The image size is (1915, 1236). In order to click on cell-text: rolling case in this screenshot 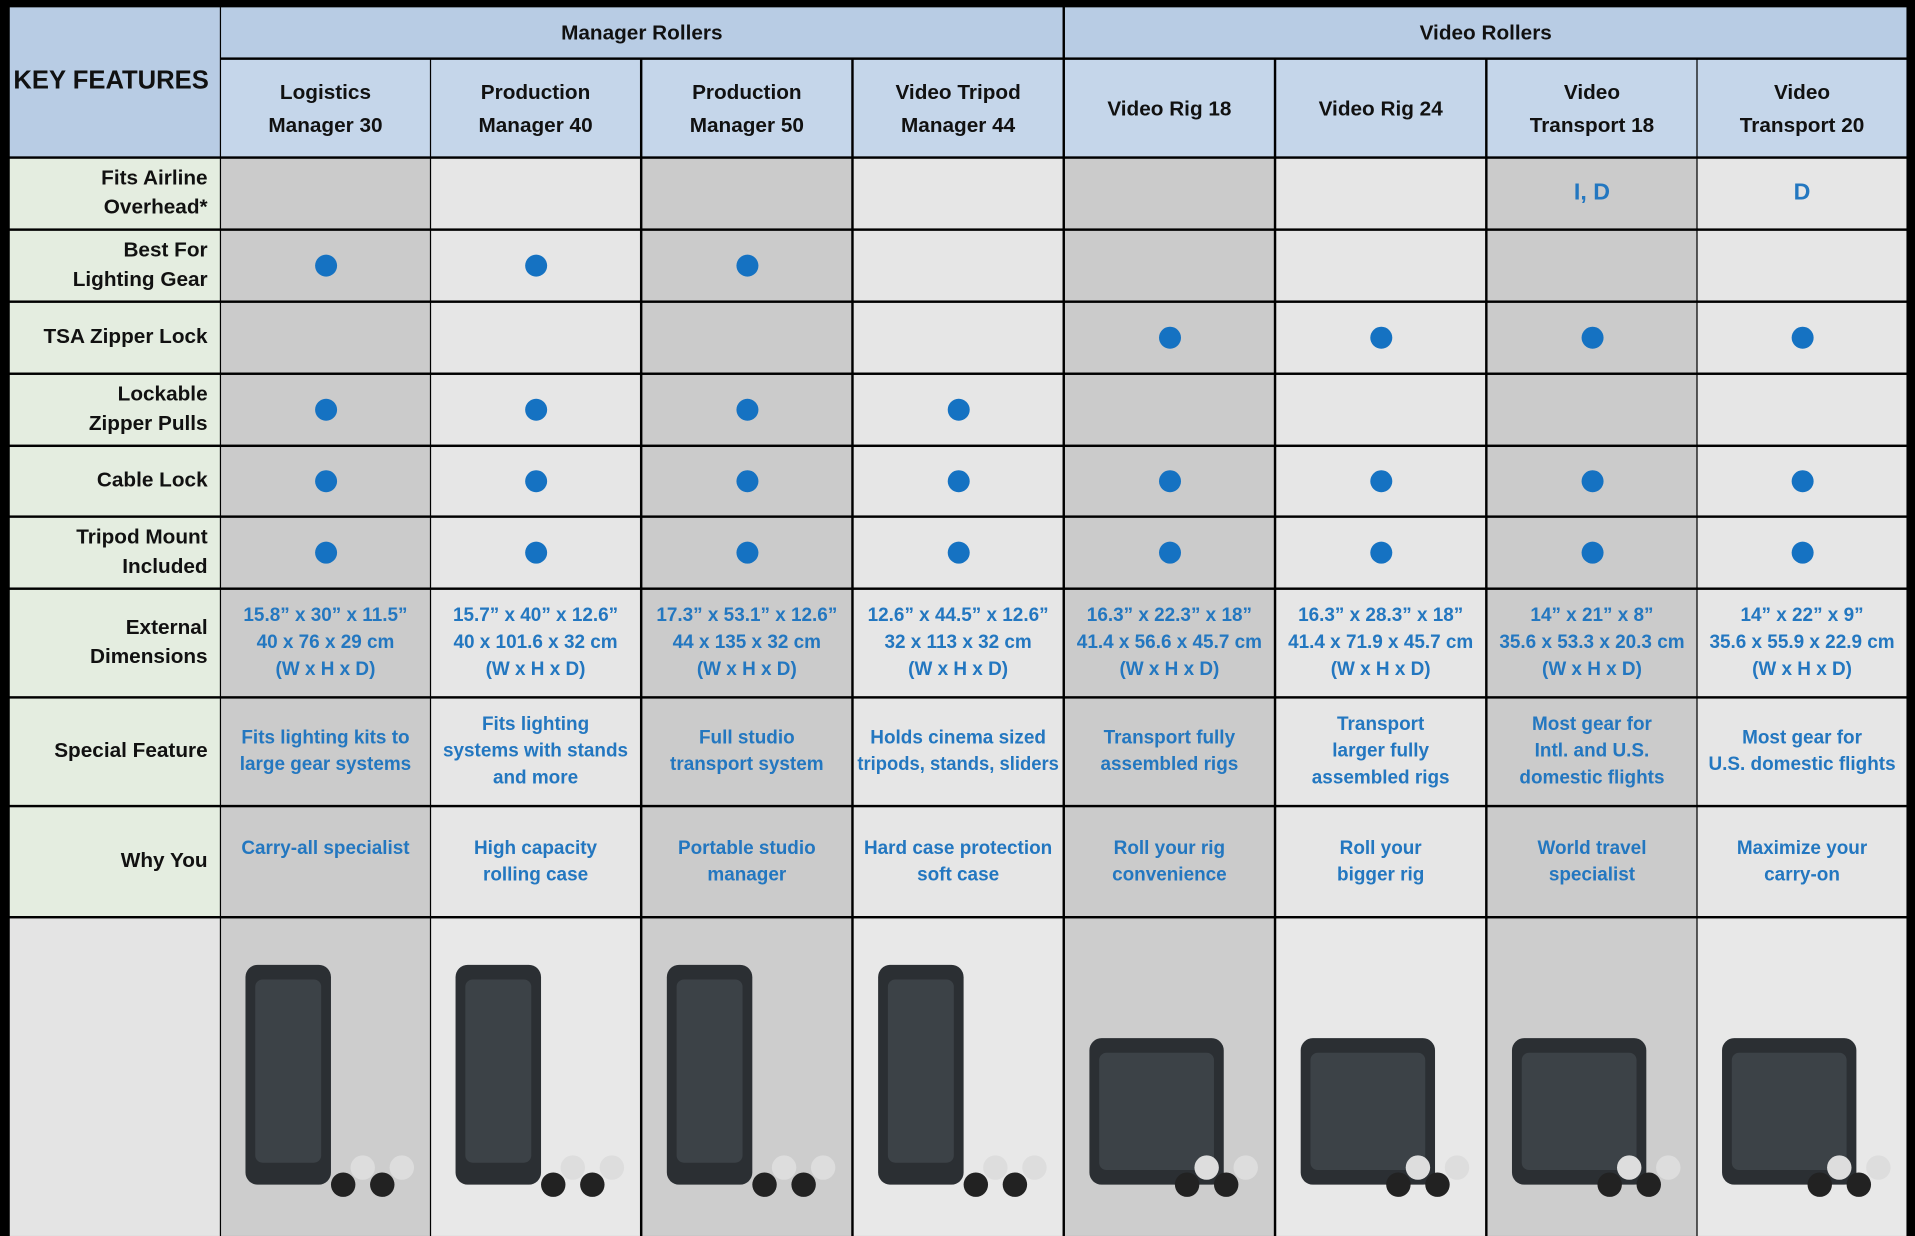, I will do `click(535, 875)`.